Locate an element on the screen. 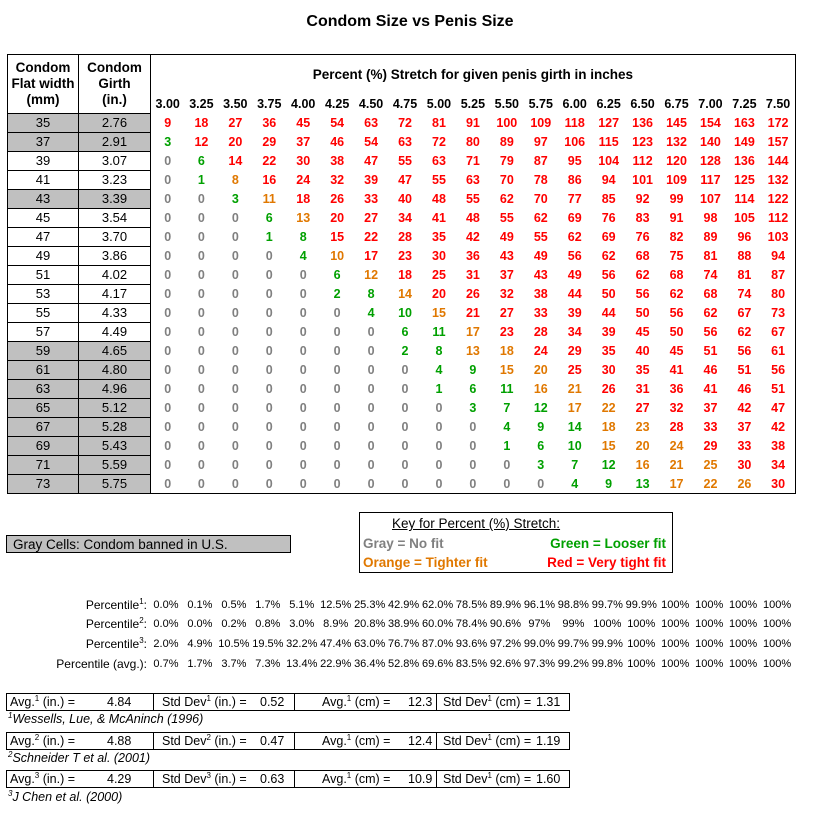 Image resolution: width=820 pixels, height=820 pixels. stretch-value: 29 is located at coordinates (574, 351).